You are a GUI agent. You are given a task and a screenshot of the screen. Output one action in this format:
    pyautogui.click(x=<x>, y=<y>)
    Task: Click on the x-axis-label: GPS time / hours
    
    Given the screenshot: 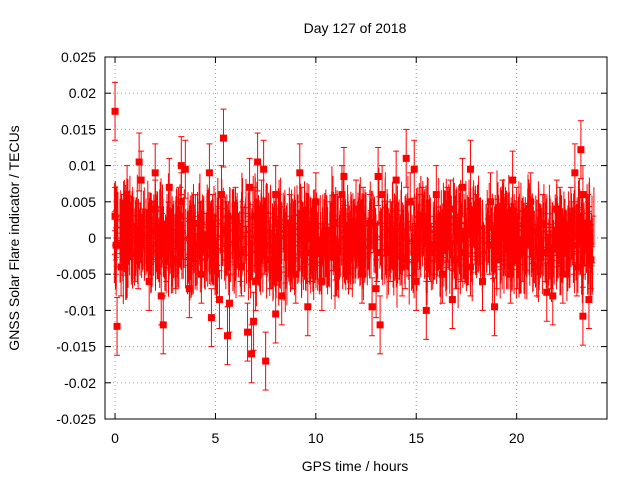 What is the action you would take?
    pyautogui.click(x=355, y=466)
    